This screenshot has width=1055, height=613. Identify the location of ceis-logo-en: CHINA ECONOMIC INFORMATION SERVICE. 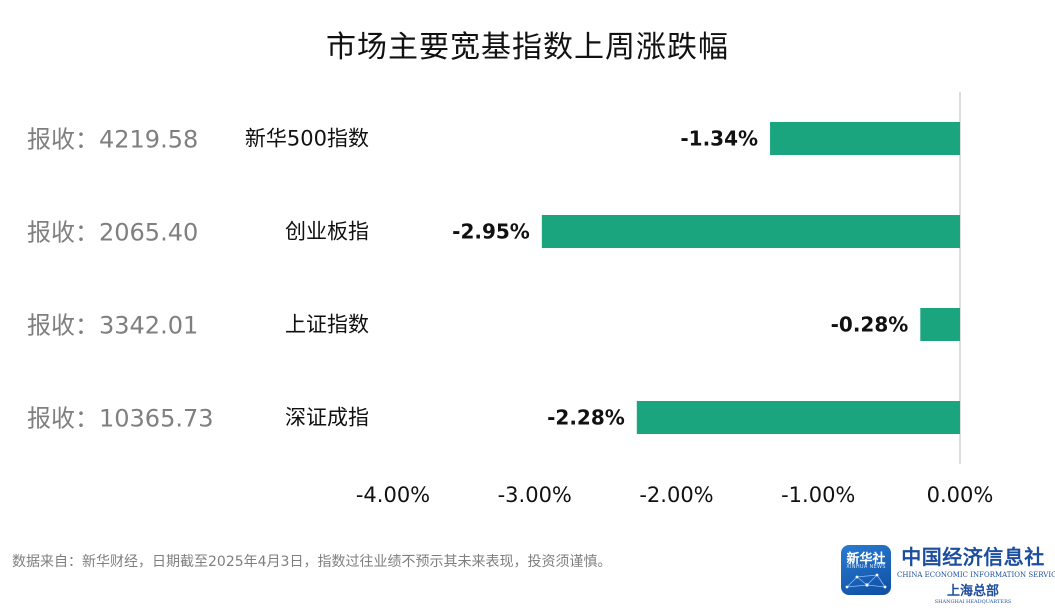
(976, 575).